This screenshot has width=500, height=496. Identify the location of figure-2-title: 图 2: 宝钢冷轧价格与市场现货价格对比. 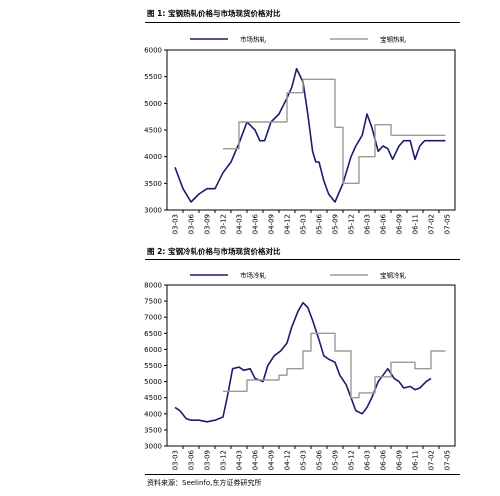
(214, 251).